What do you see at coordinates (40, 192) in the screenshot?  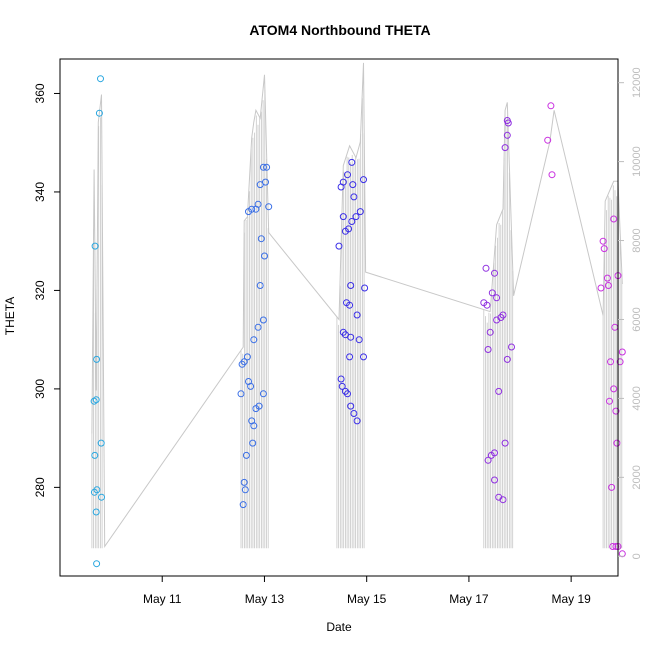 I see `y-left-tick-label: 340` at bounding box center [40, 192].